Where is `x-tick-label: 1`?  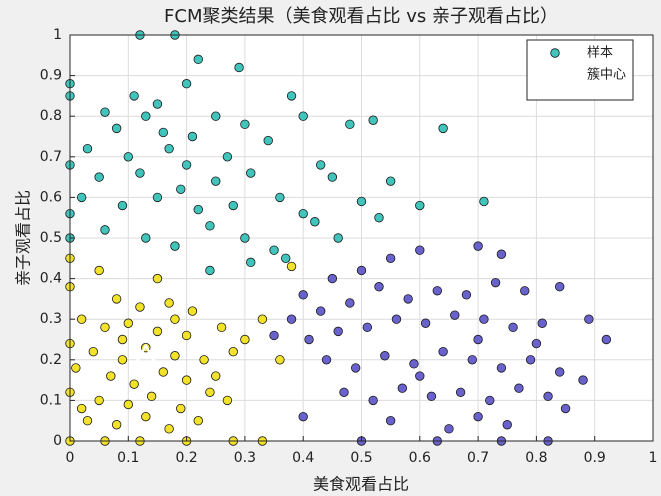
x-tick-label: 1 is located at coordinates (653, 458).